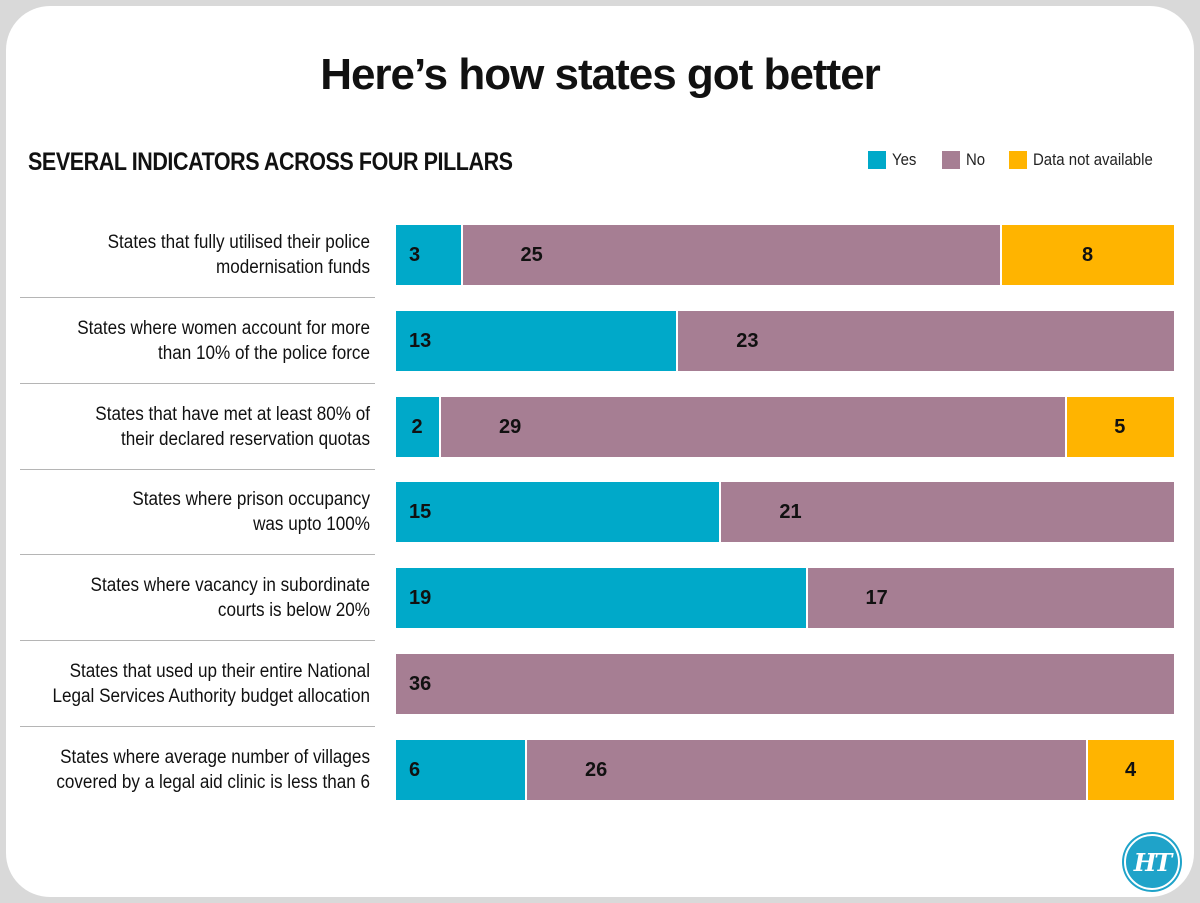  I want to click on row-label-line: States that have met at least 80% of, so click(232, 414).